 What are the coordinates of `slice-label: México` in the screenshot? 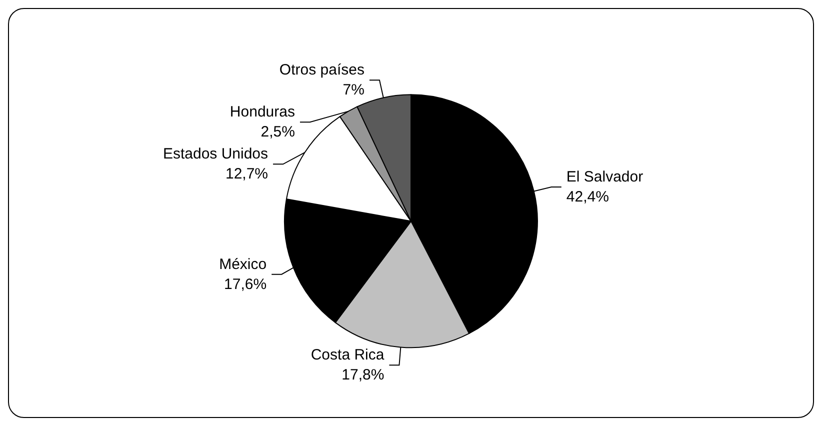 It's located at (243, 264).